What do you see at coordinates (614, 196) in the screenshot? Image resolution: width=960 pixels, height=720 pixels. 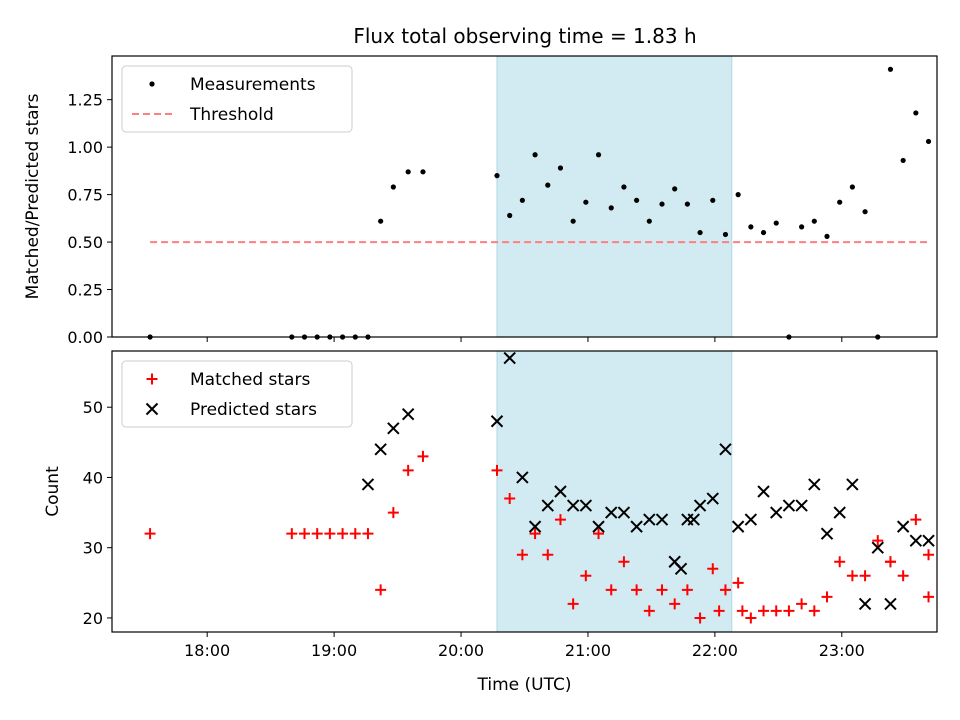 I see `highlight-span` at bounding box center [614, 196].